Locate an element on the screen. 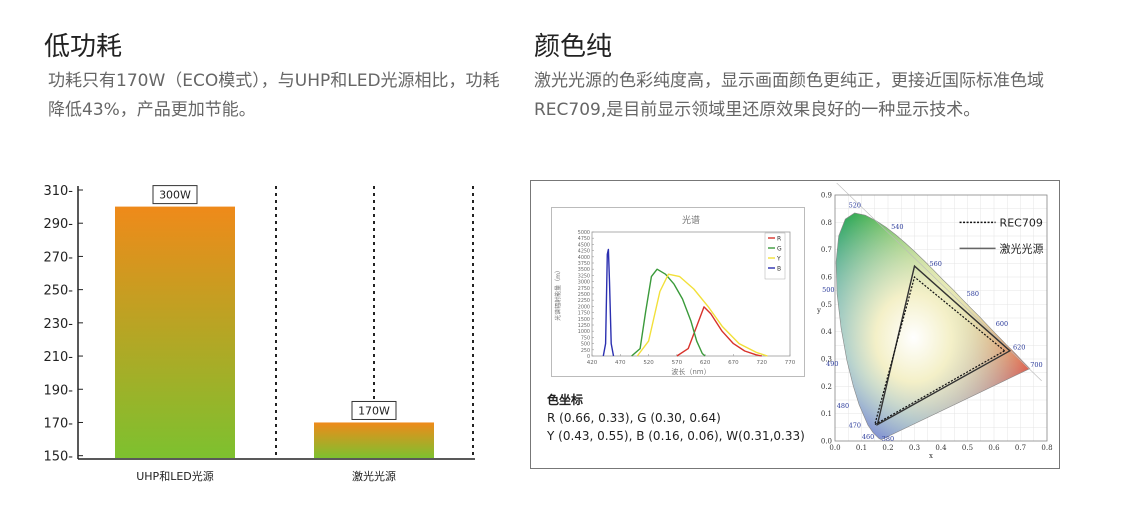 The image size is (1127, 529). spectrum-y-label: 光谱辐射能量（m） is located at coordinates (558, 294).